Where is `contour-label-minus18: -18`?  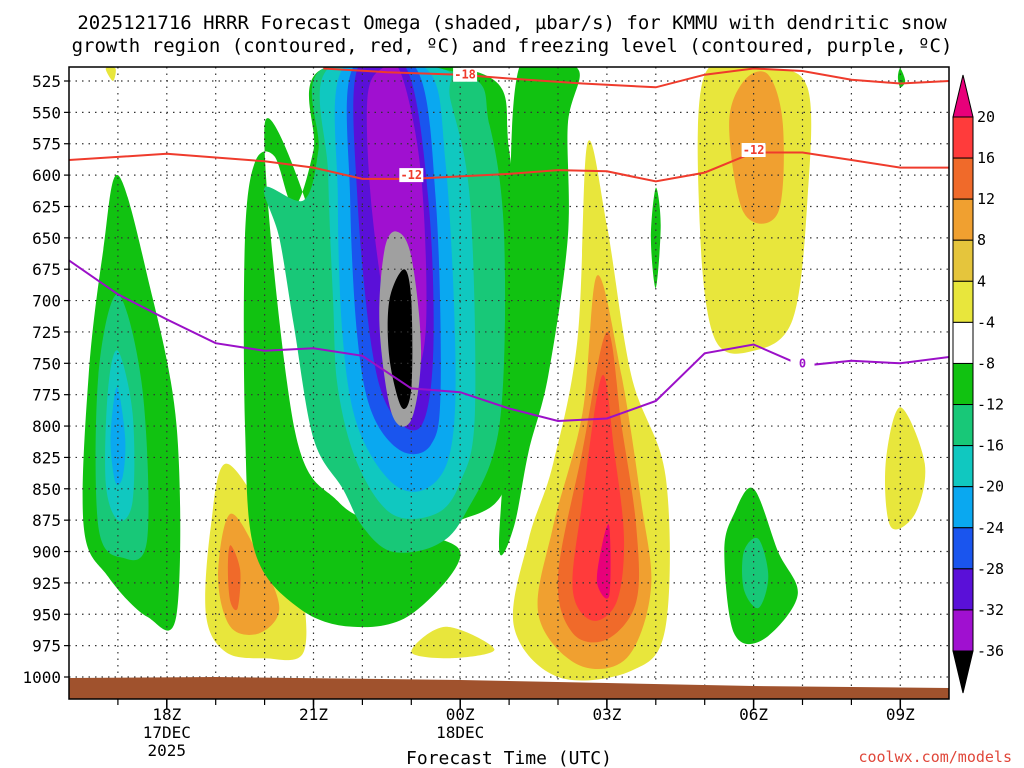
contour-label-minus18: -18 is located at coordinates (465, 75).